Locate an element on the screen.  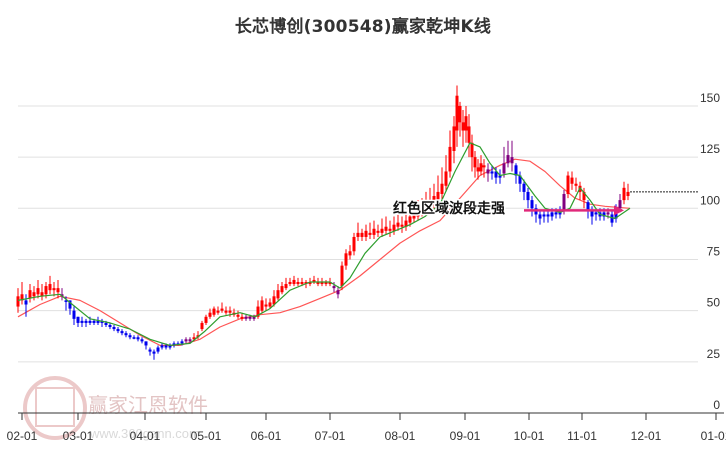
x-tick-label: 06-01 is located at coordinates (266, 436).